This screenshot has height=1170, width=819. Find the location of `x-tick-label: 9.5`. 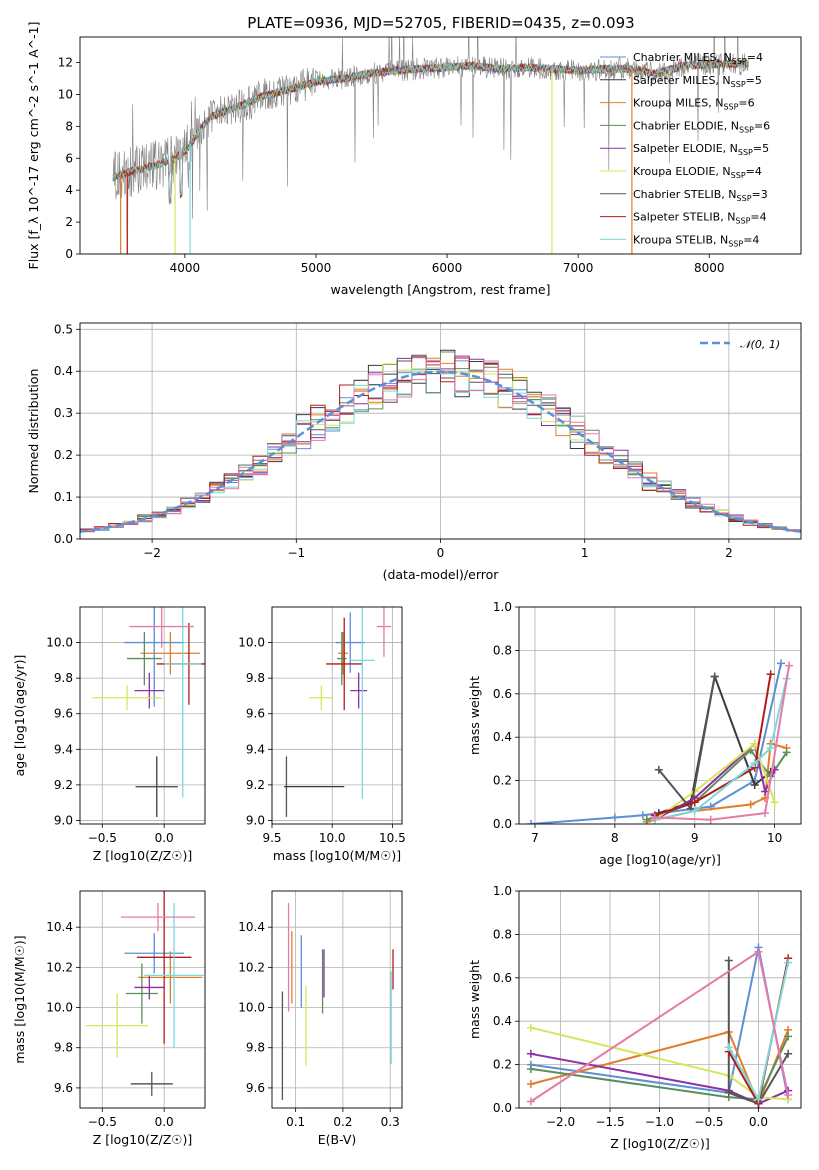

x-tick-label: 9.5 is located at coordinates (271, 838).